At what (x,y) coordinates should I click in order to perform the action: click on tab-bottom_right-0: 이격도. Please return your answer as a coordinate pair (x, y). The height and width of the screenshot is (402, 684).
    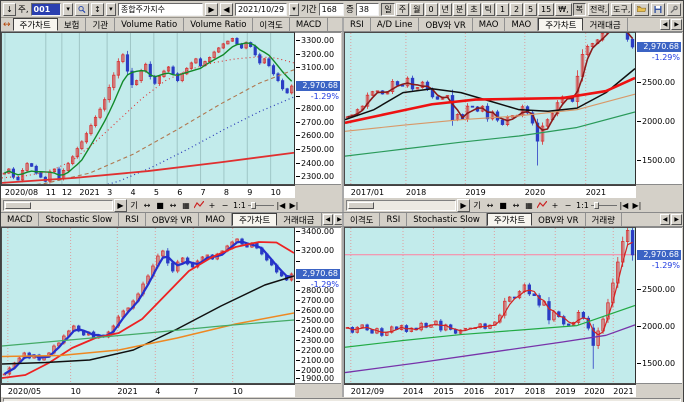
    Looking at the image, I should click on (362, 219).